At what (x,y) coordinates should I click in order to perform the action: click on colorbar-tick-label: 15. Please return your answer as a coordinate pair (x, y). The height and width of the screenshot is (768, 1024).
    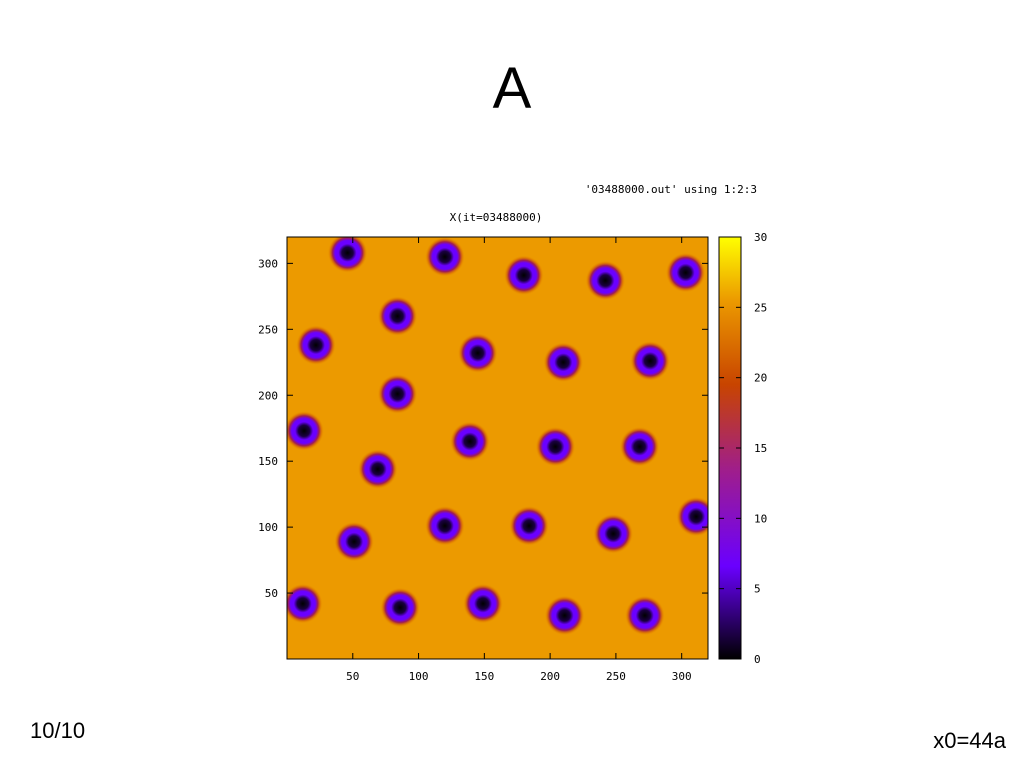
    Looking at the image, I should click on (760, 448).